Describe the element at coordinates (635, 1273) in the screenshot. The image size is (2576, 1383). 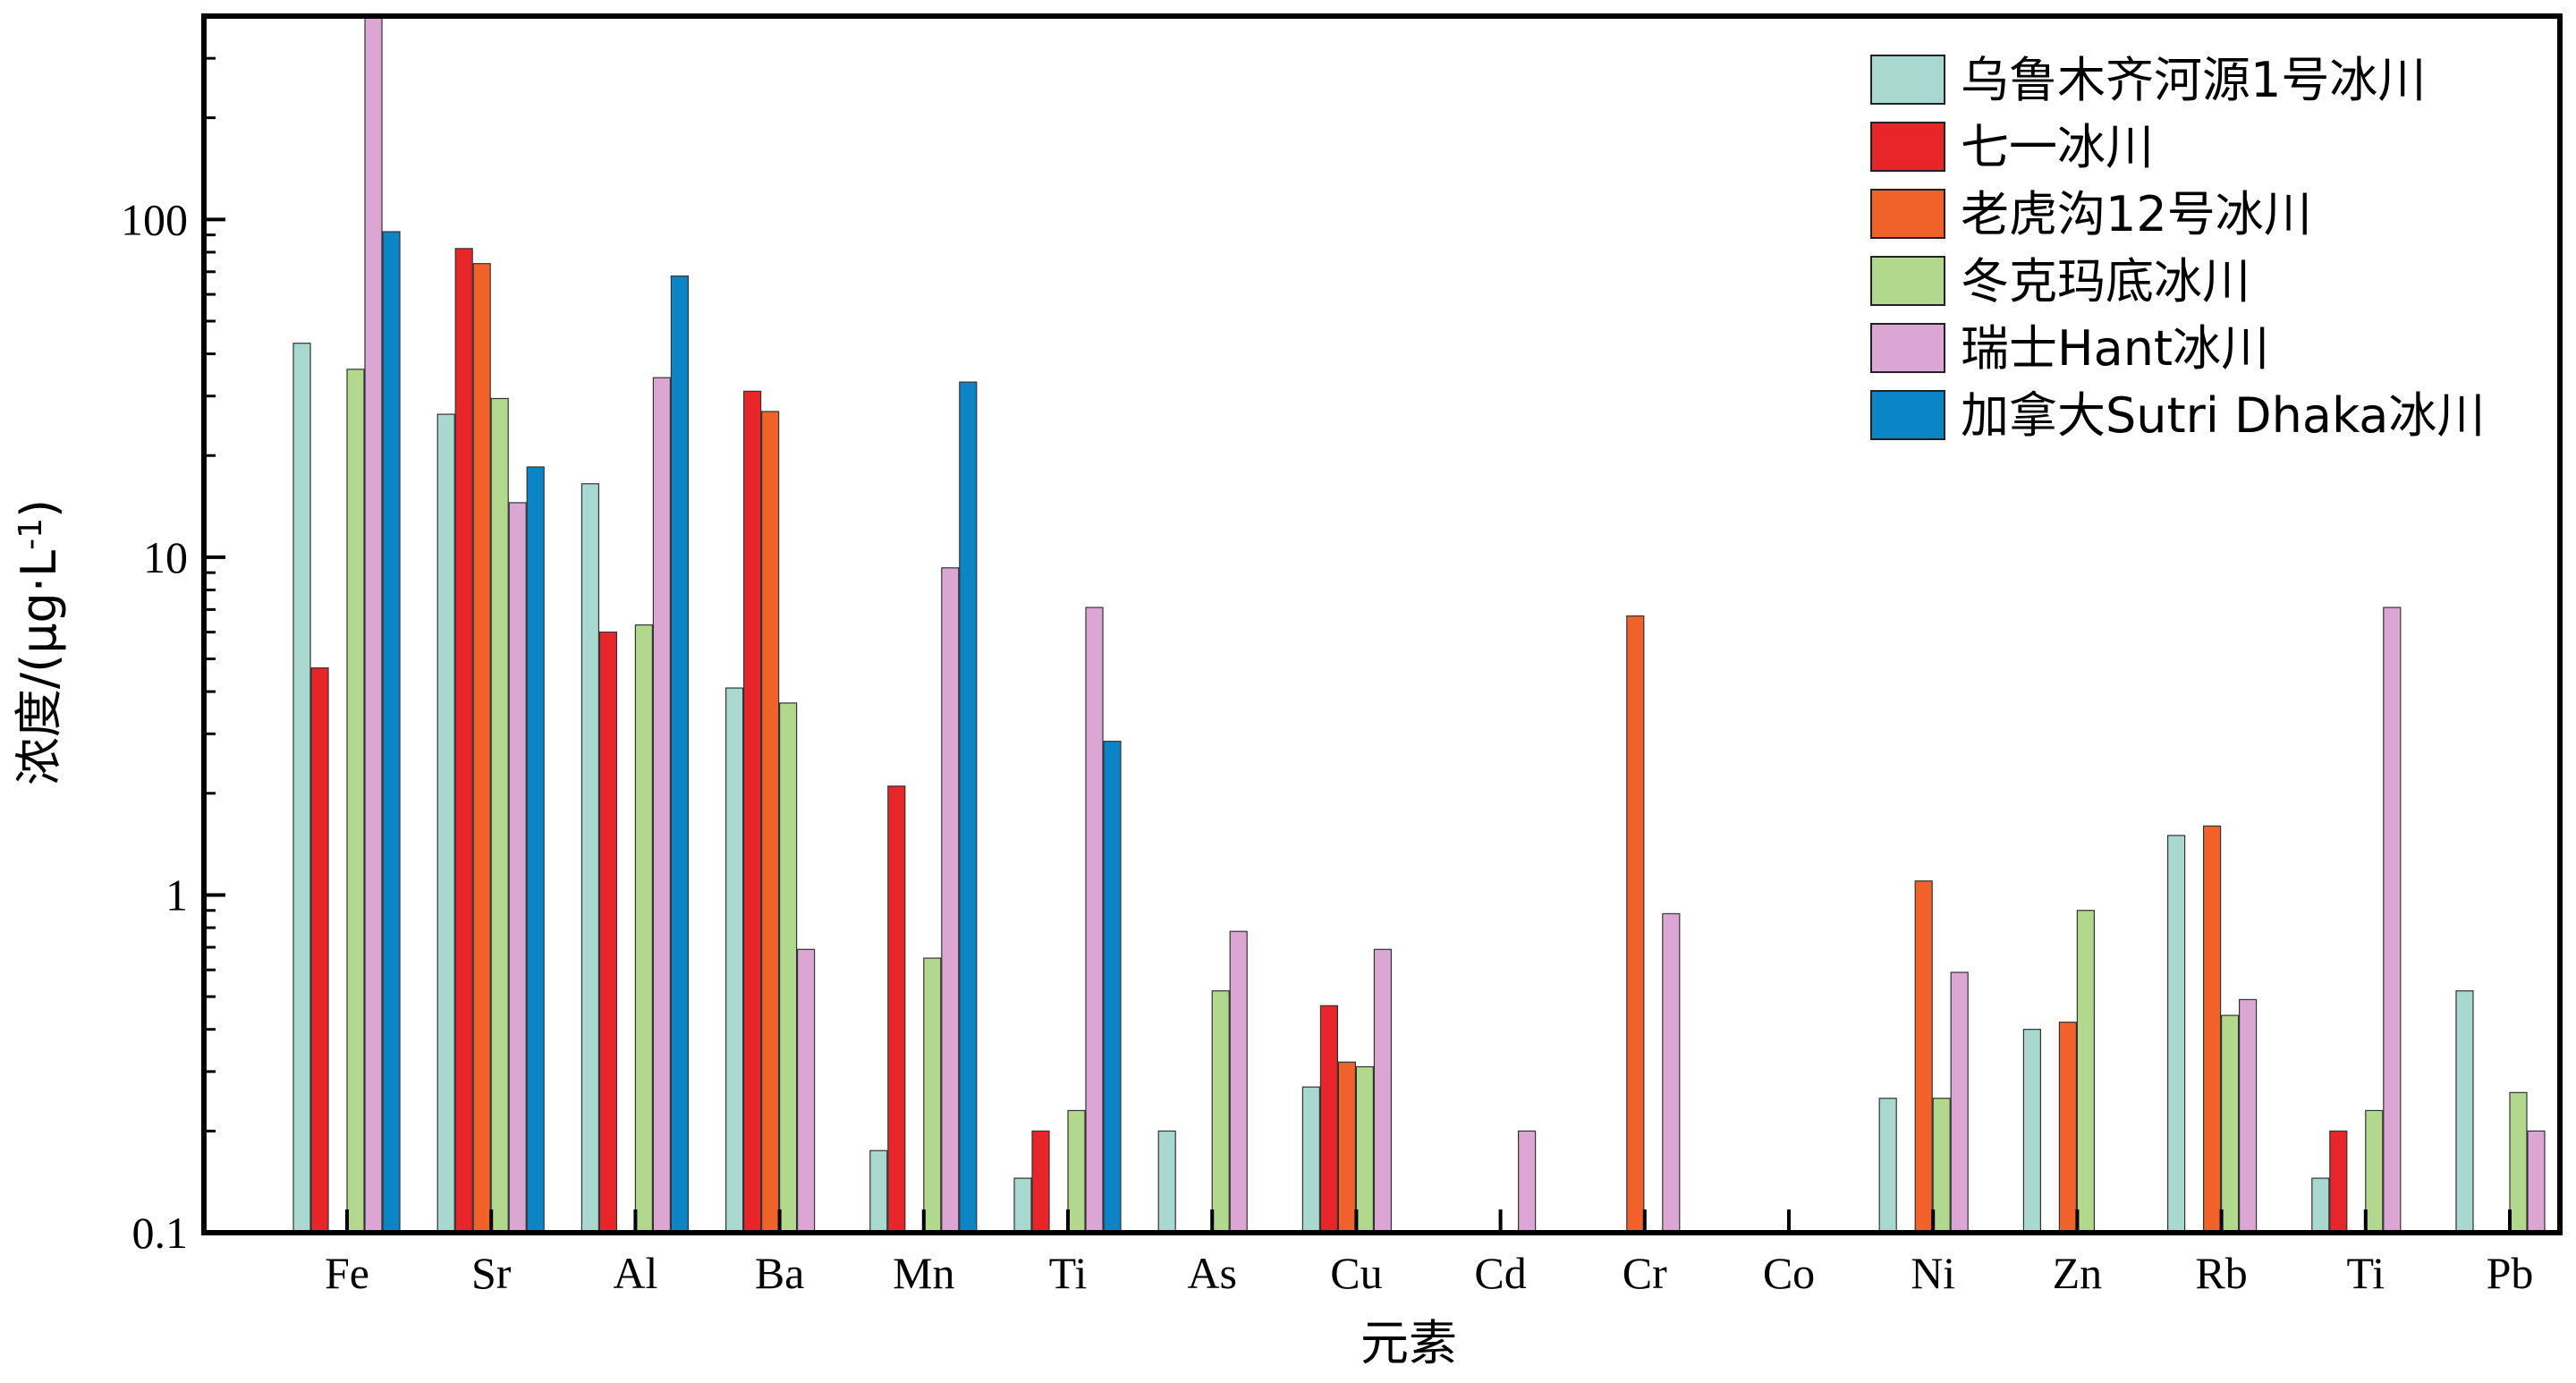
I see `x-tick-label-al: Al` at that location.